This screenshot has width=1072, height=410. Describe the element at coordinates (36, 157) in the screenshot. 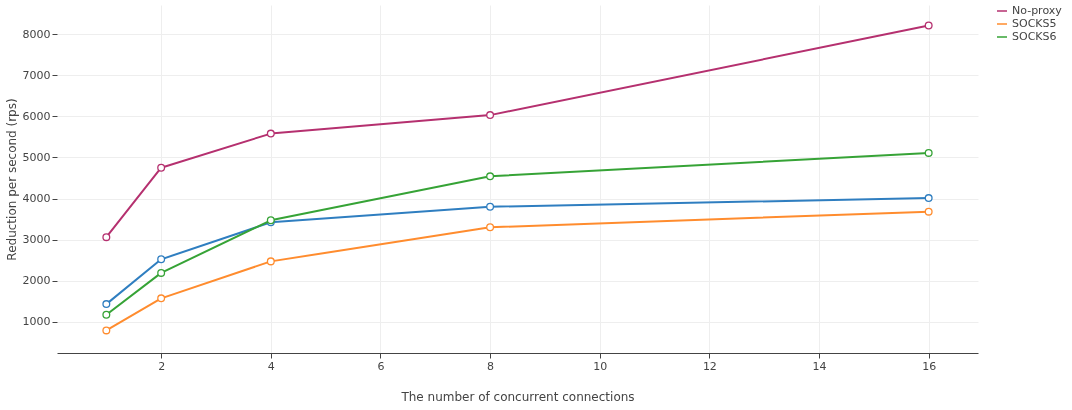

I see `y-tick-label: 5000` at that location.